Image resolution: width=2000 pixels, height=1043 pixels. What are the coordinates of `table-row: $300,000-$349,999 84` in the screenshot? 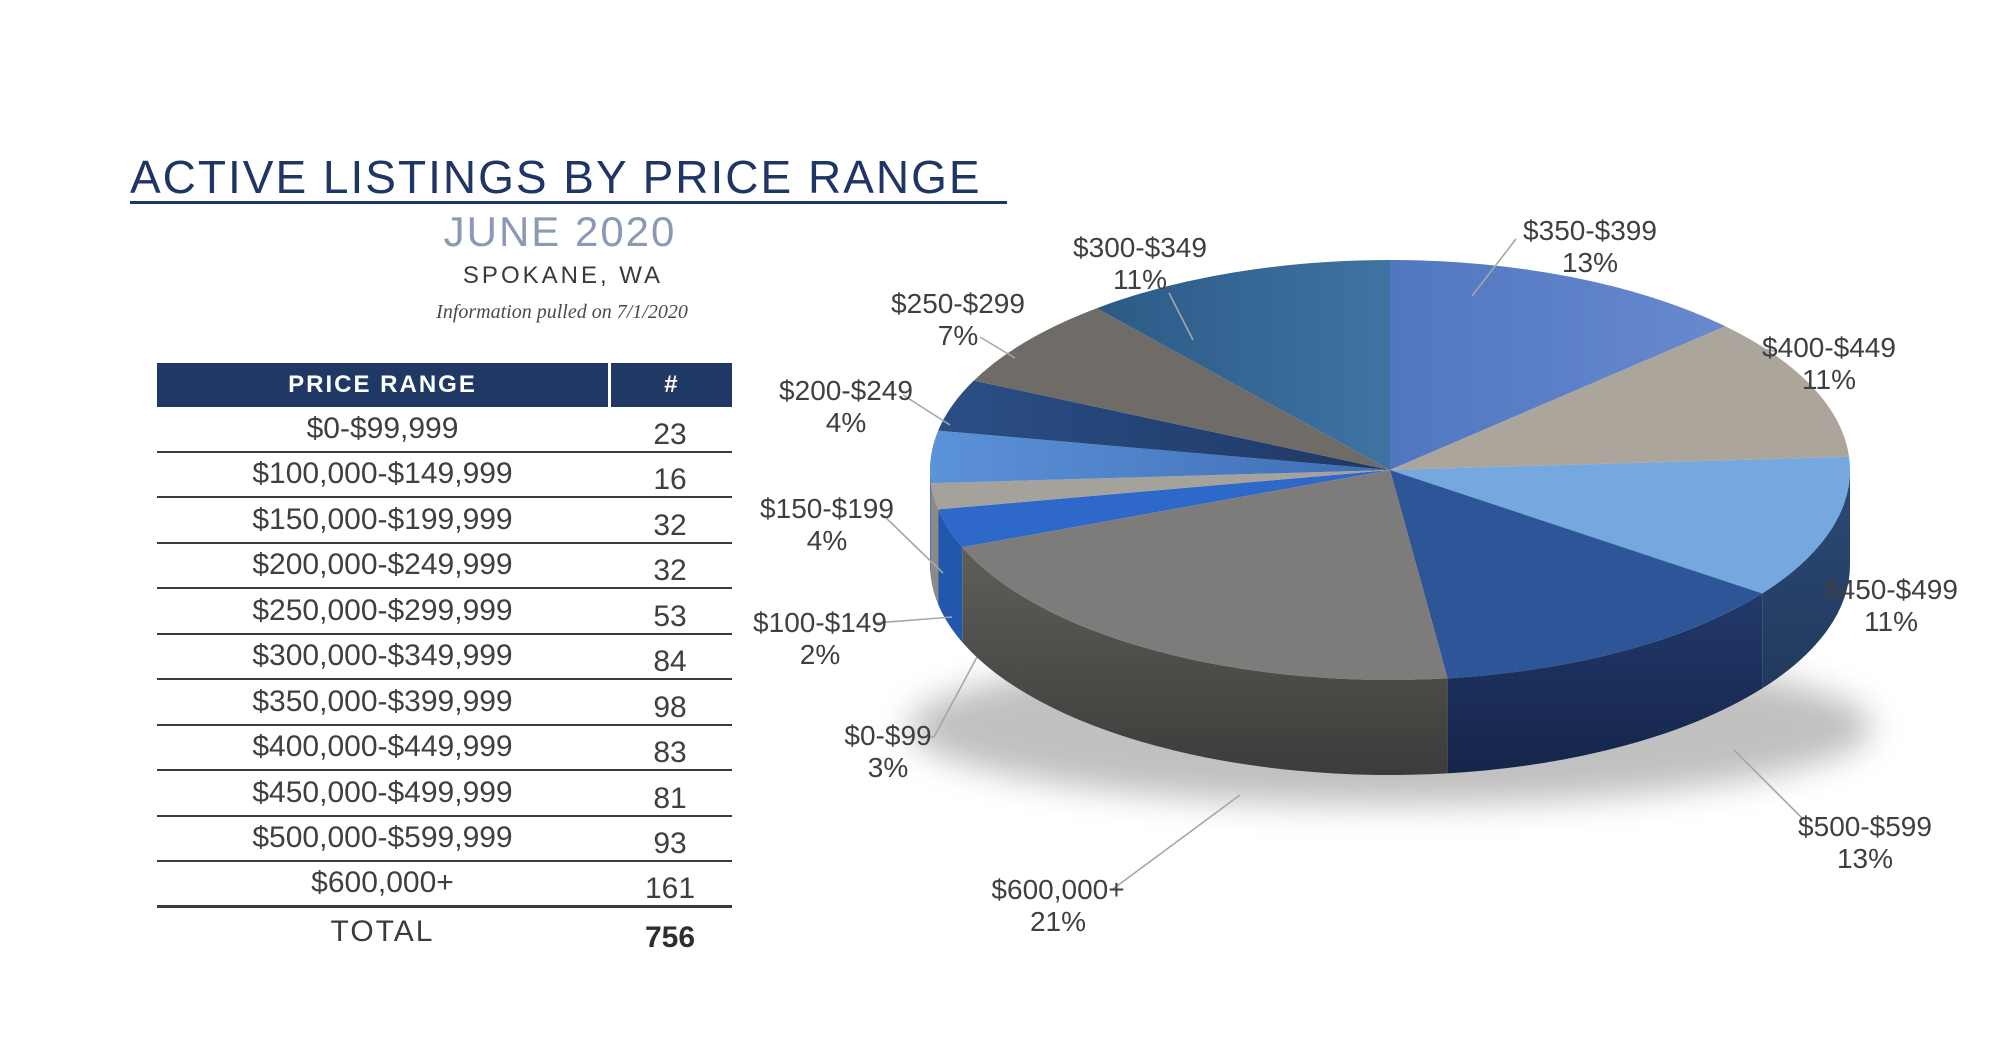 It's located at (444, 657).